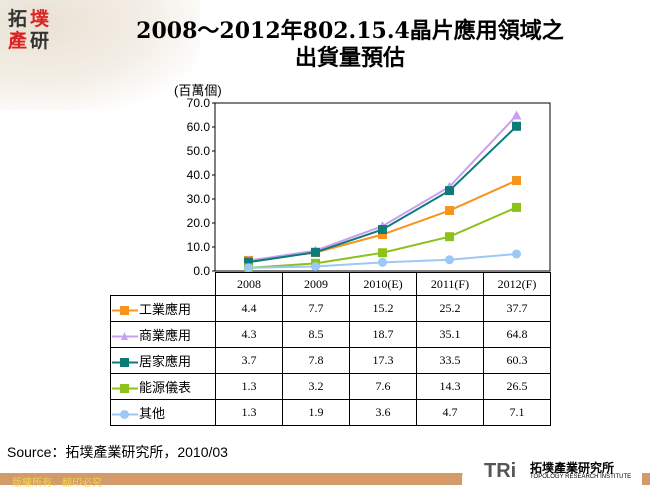 The width and height of the screenshot is (650, 491). I want to click on data-label: 25.2, so click(450, 308).